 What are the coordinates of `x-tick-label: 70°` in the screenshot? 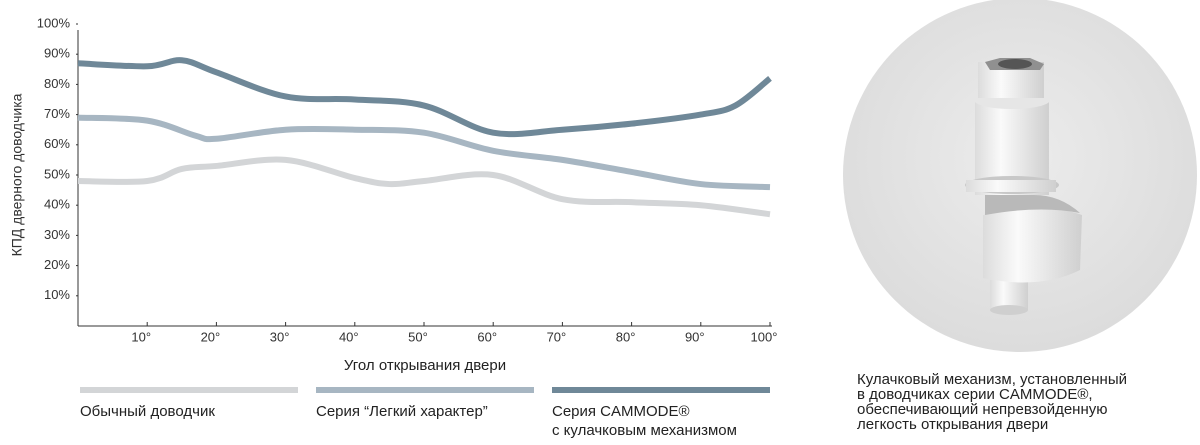 It's located at (557, 336).